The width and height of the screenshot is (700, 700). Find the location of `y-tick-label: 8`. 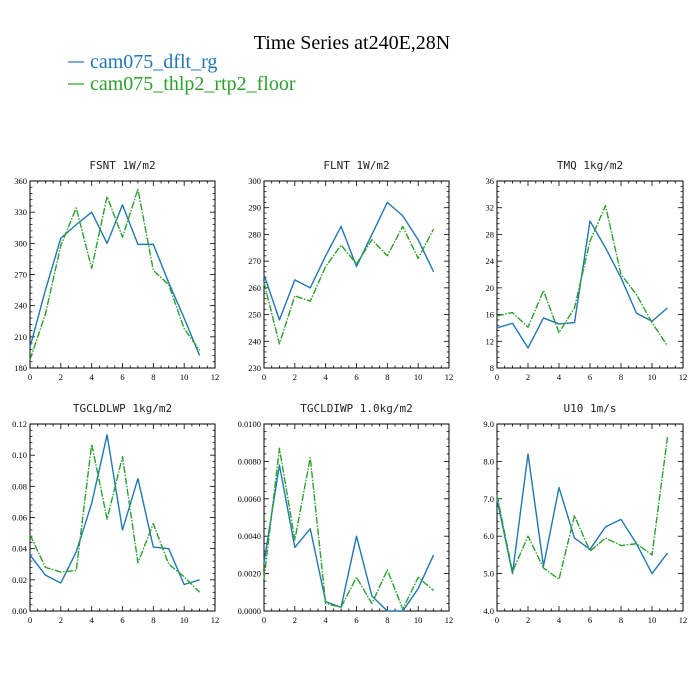

y-tick-label: 8 is located at coordinates (492, 368).